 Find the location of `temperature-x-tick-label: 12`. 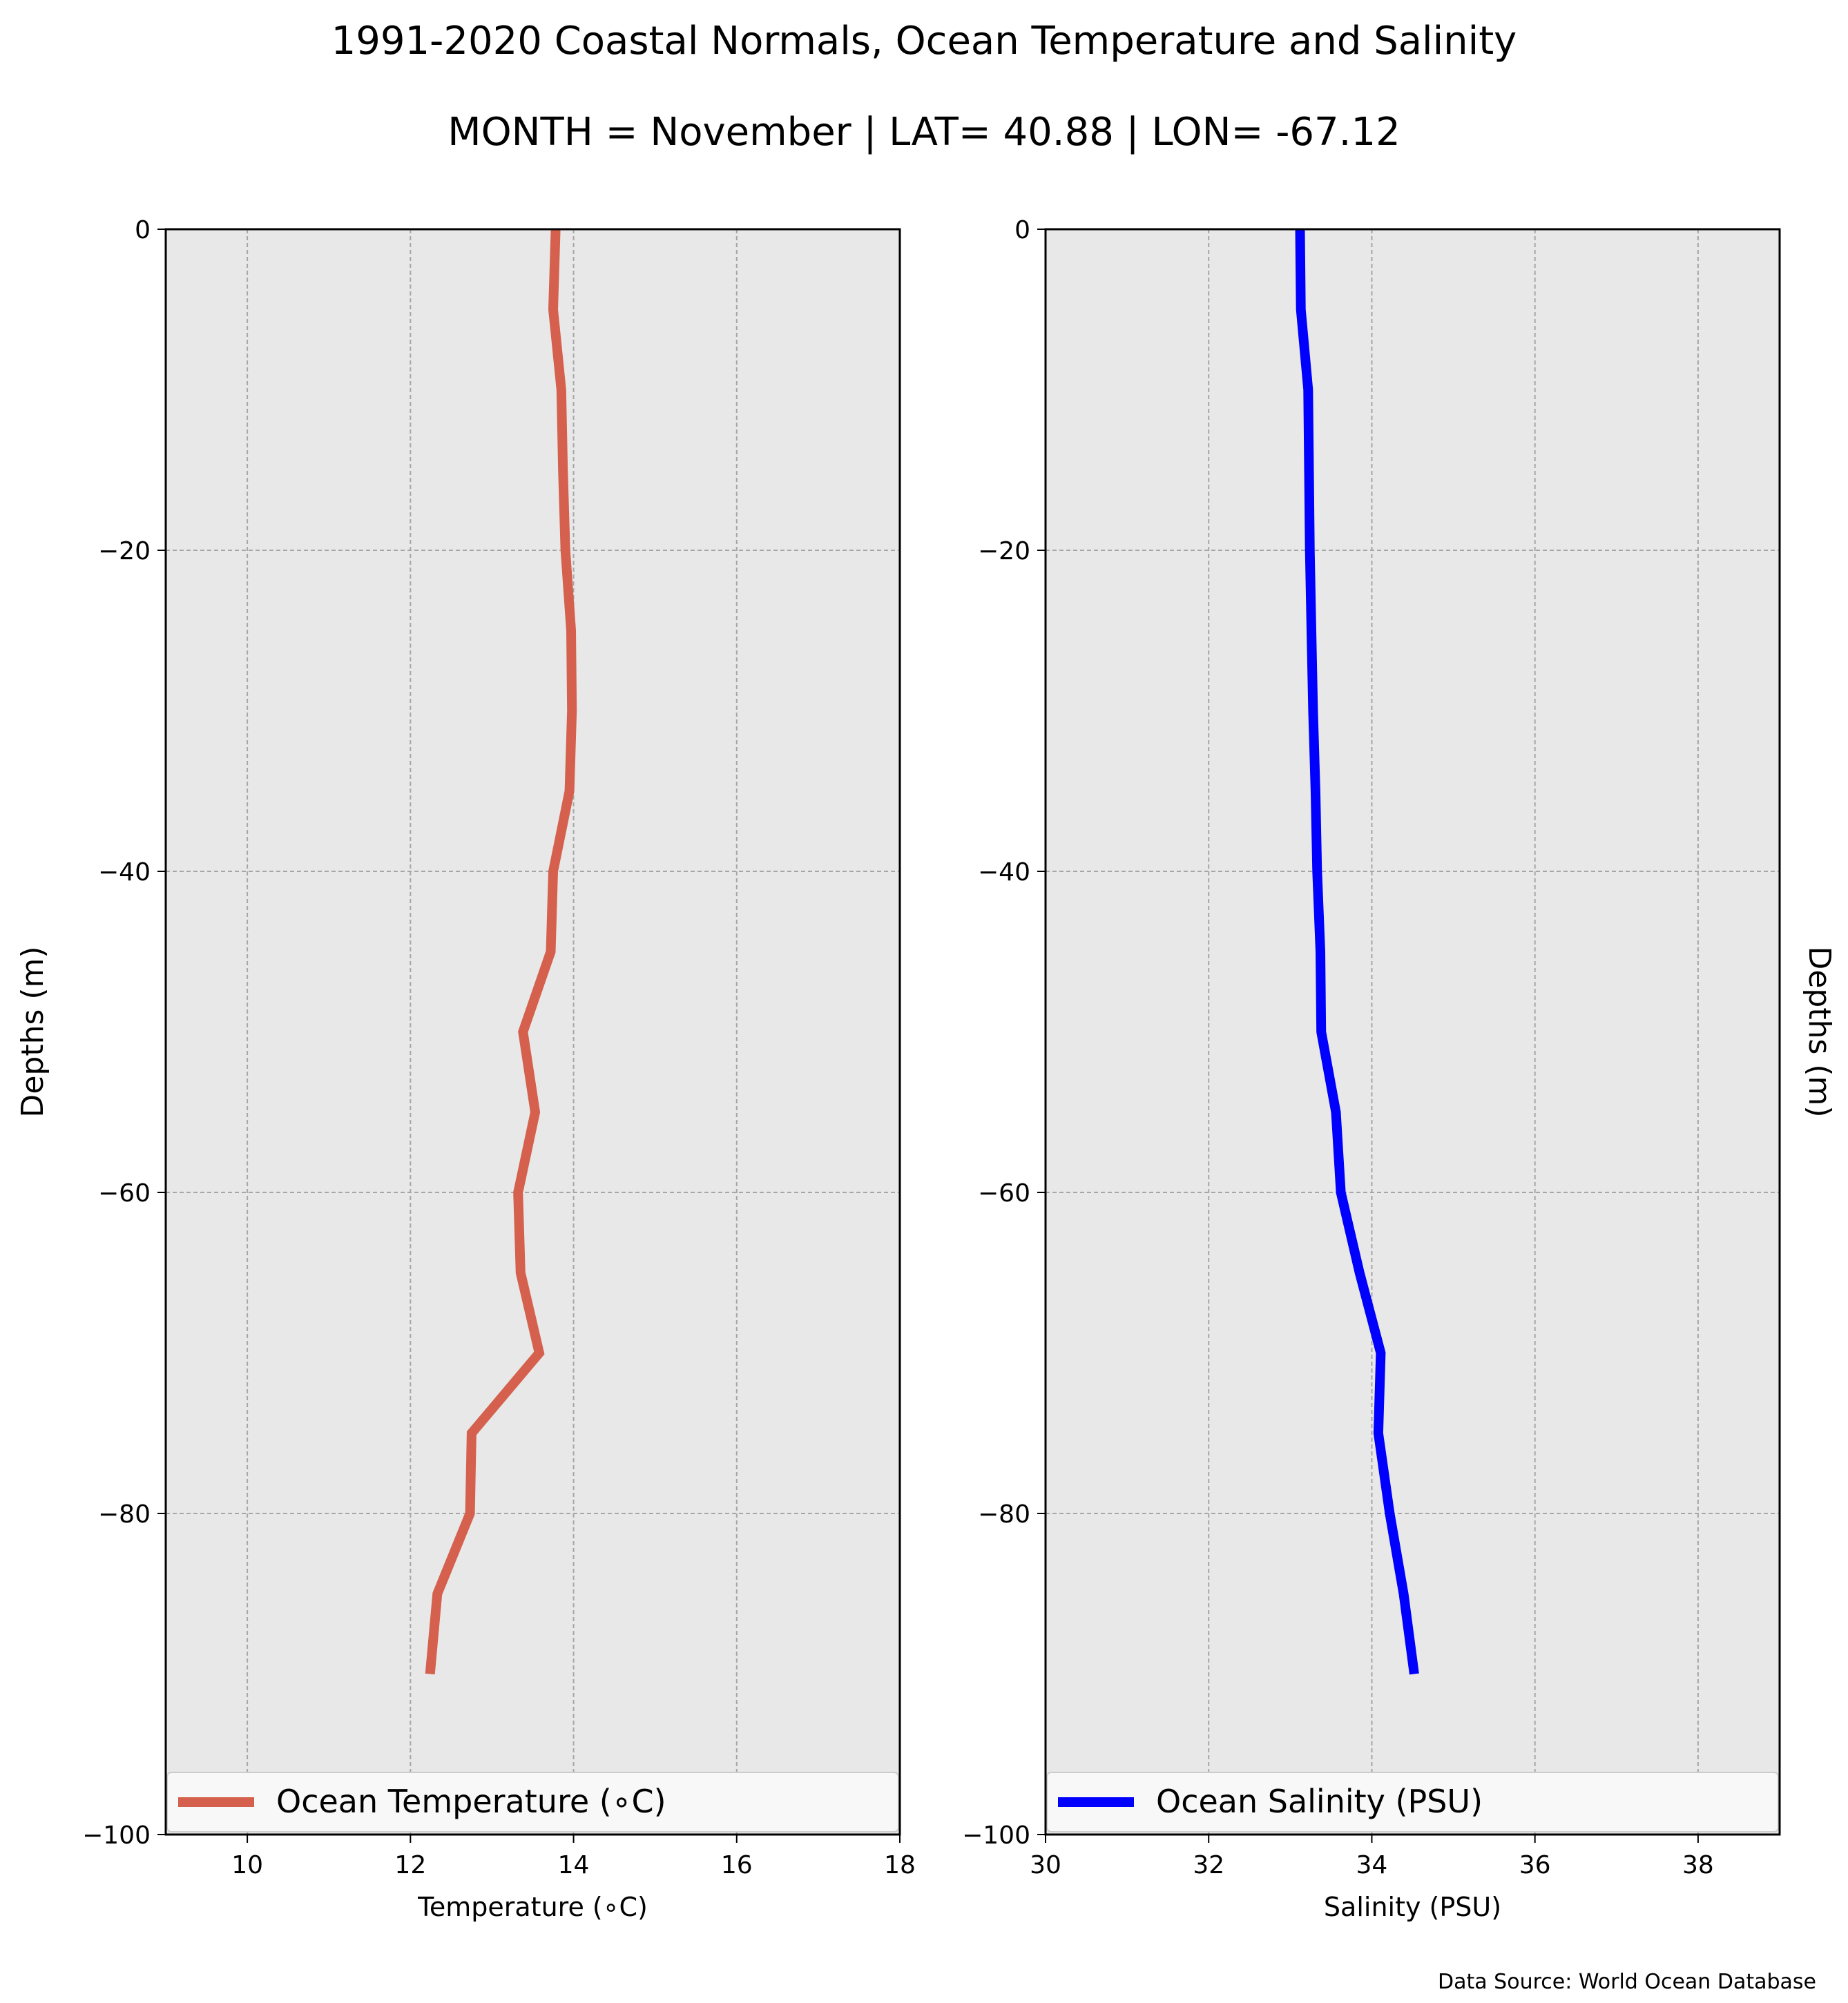

temperature-x-tick-label: 12 is located at coordinates (410, 1865).